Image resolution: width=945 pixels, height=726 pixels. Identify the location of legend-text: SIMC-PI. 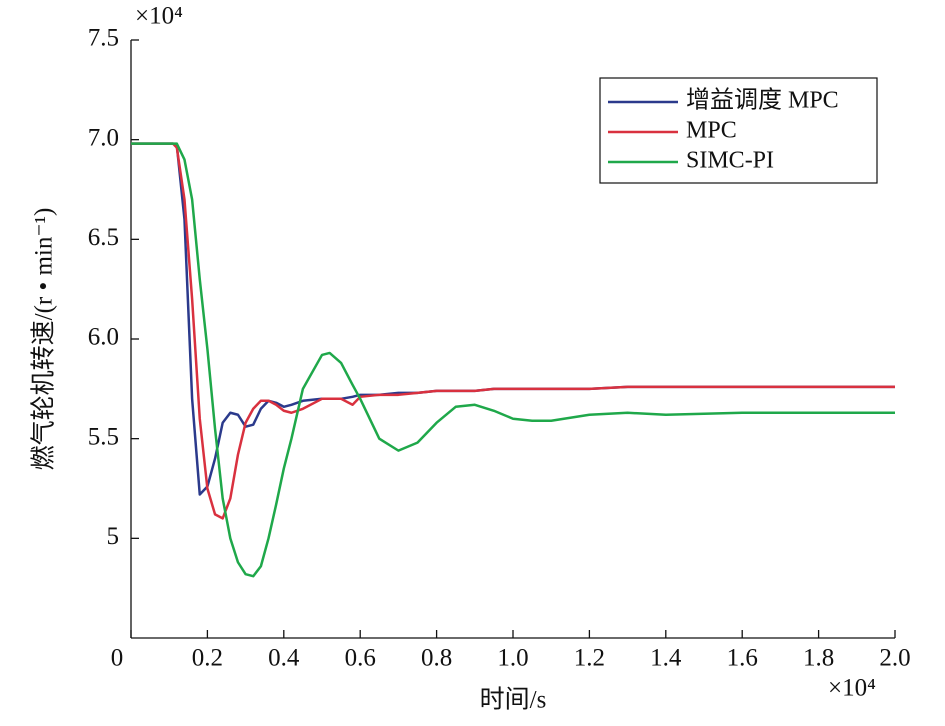
(730, 161).